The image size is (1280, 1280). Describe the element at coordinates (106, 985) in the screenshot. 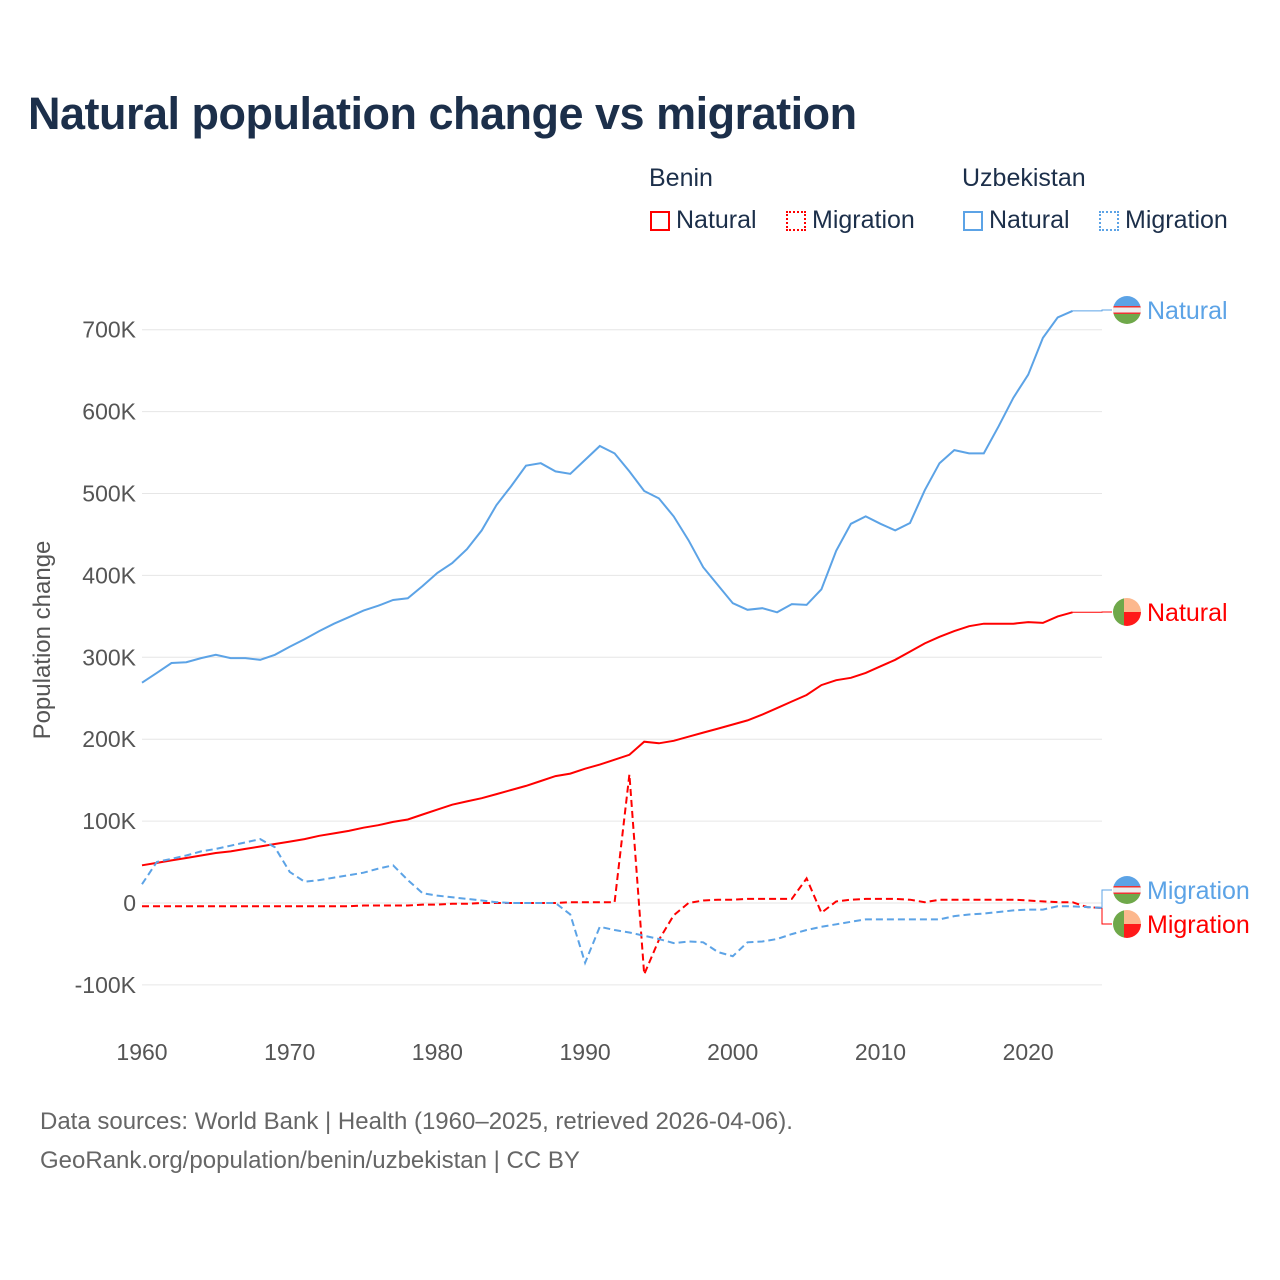

I see `y-tick-label: -100K` at that location.